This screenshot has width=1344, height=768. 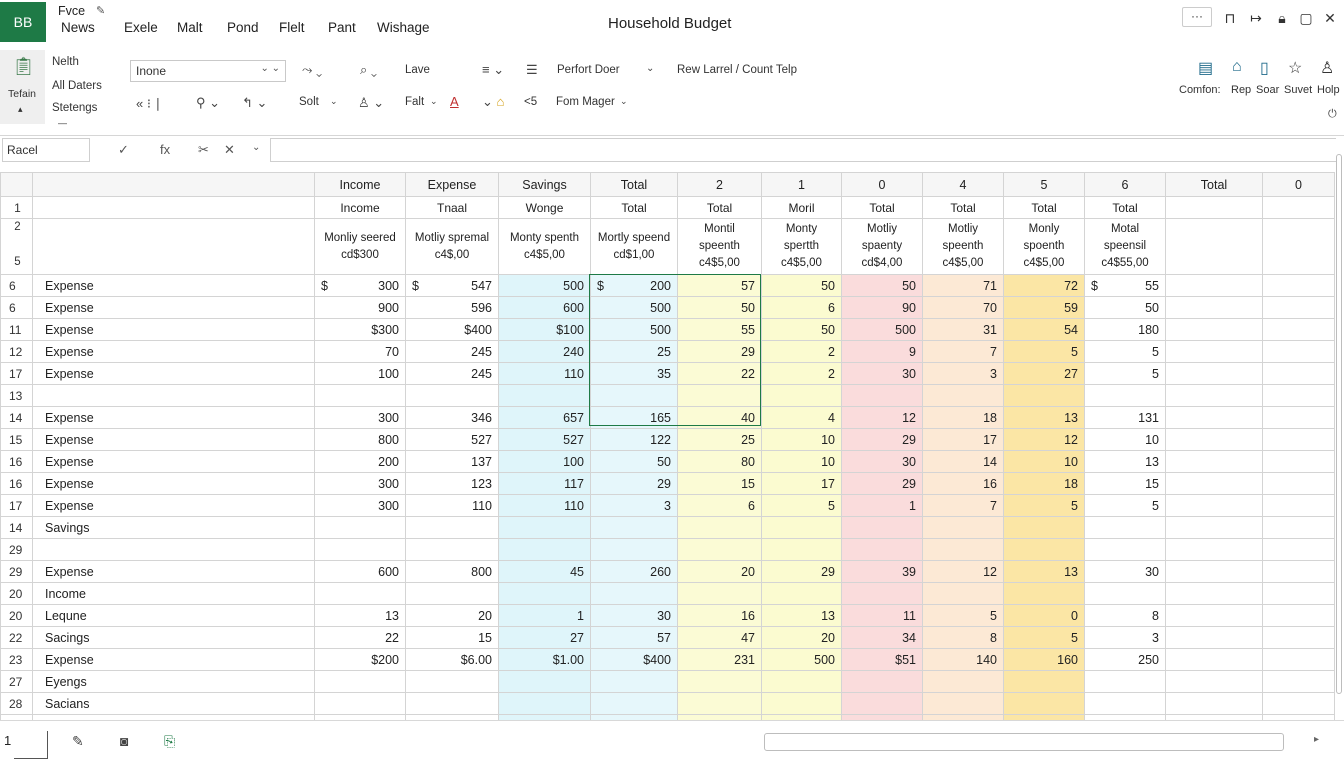 I want to click on cell: 90, so click(x=882, y=307).